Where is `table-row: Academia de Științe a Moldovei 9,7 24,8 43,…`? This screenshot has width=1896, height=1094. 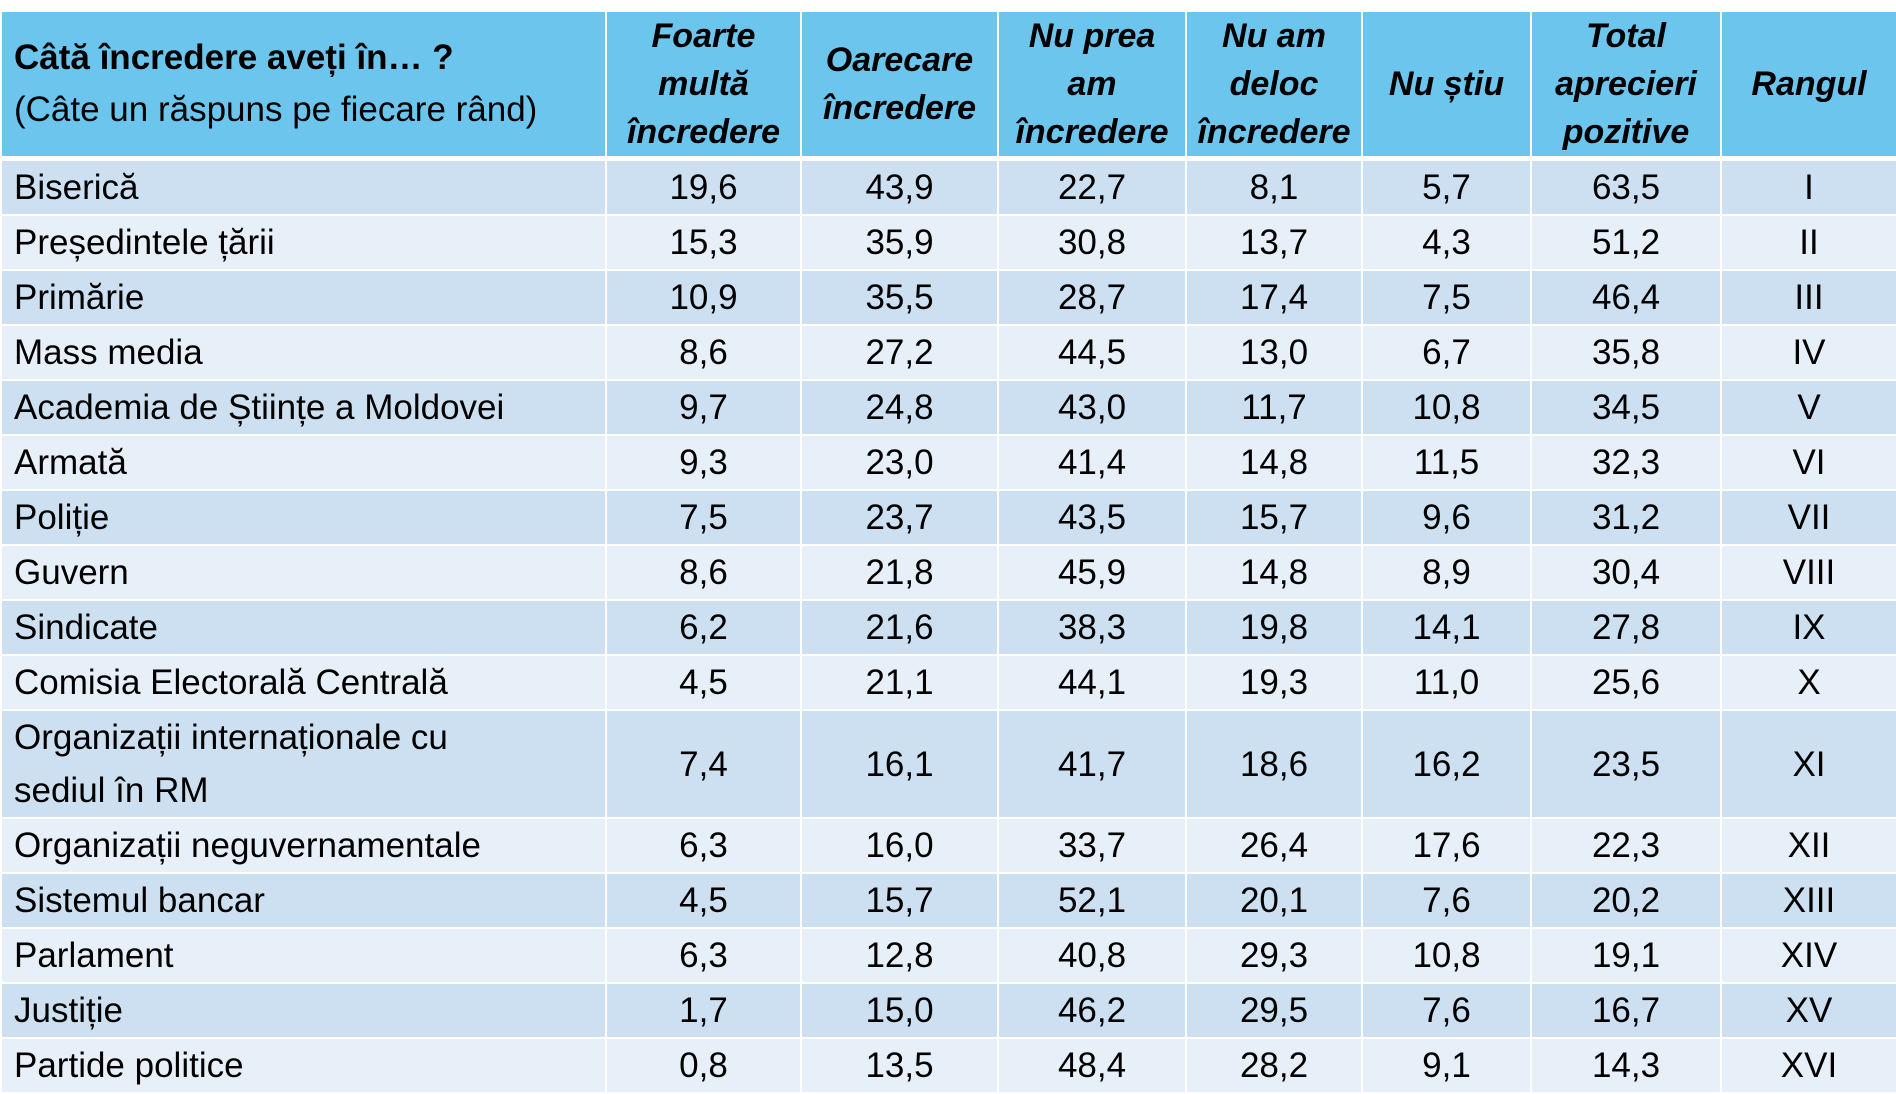
table-row: Academia de Științe a Moldovei 9,7 24,8 43,… is located at coordinates (948, 407).